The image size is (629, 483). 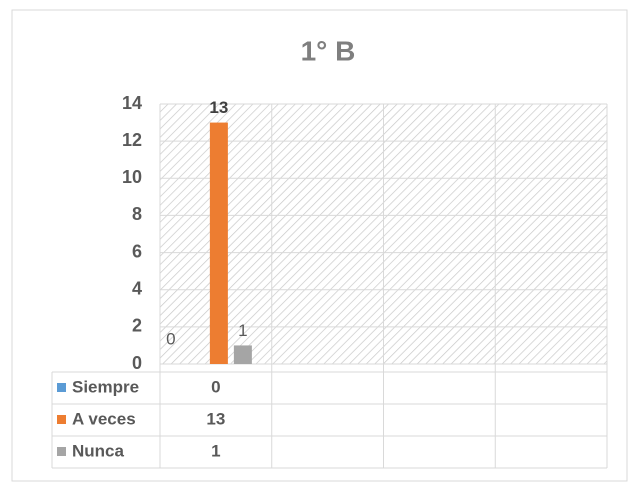 I want to click on data-label: 0, so click(x=170, y=338).